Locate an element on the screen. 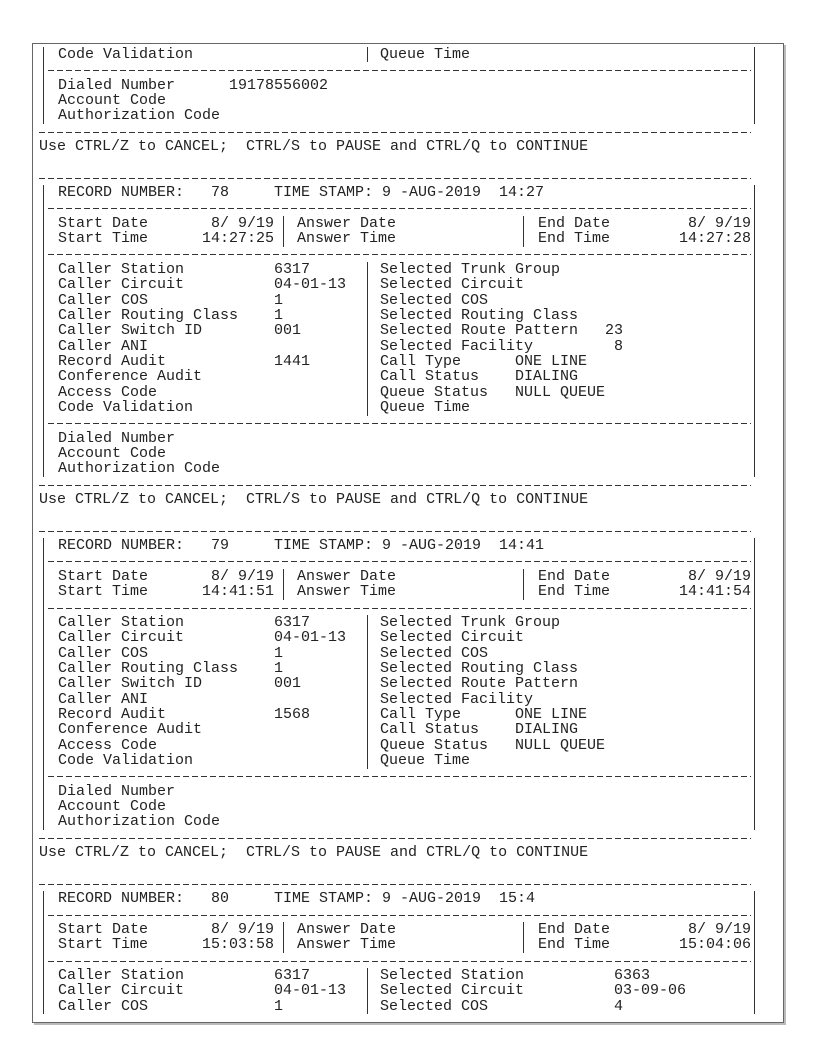 This screenshot has width=816, height=1056. caller-field-label: Conference Audit is located at coordinates (130, 377).